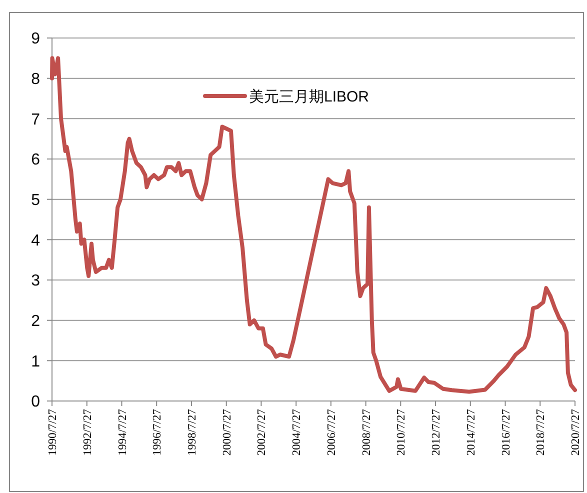  What do you see at coordinates (309, 97) in the screenshot?
I see `legend-label: 美元三月期LIBOR` at bounding box center [309, 97].